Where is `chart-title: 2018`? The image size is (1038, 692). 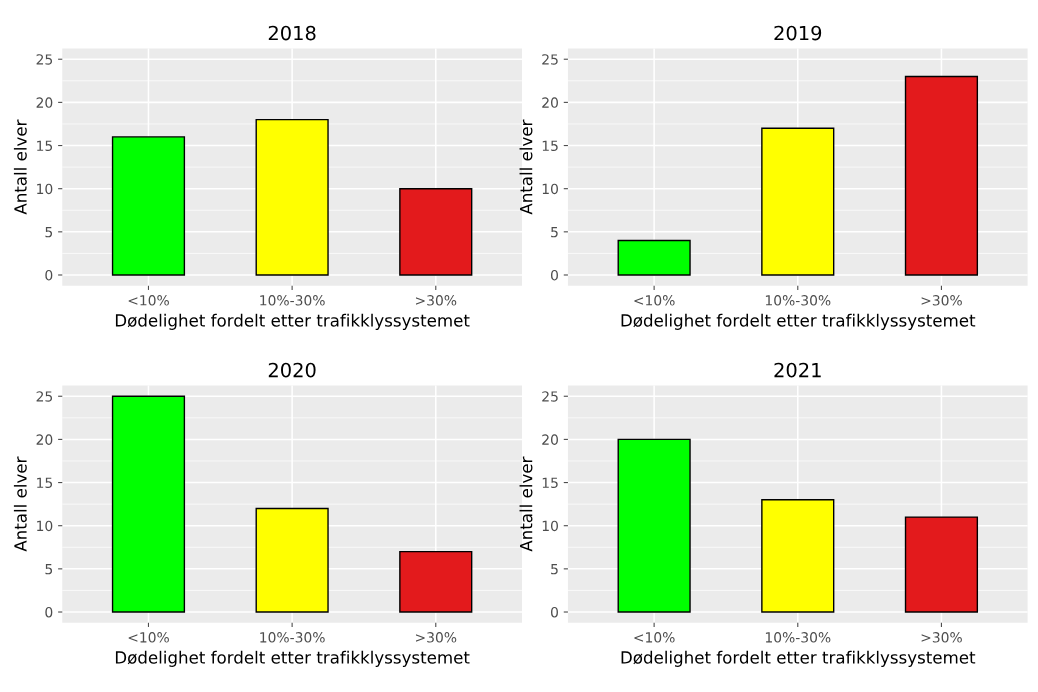 chart-title: 2018 is located at coordinates (292, 33).